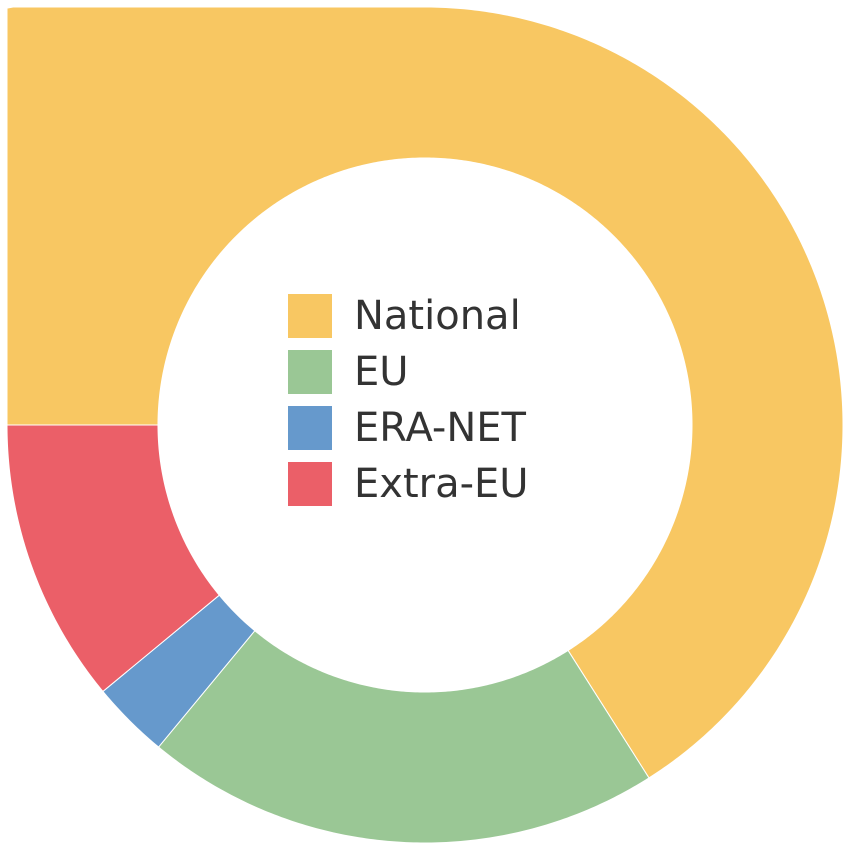  Describe the element at coordinates (381, 372) in the screenshot. I see `legend-label: EU` at that location.